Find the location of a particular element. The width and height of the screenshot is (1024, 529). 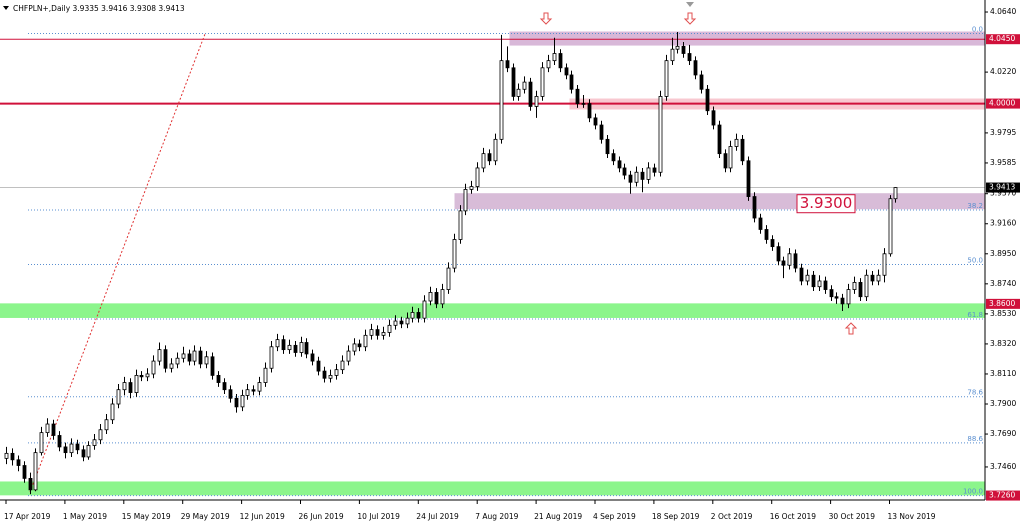

price-label: 4.0450 is located at coordinates (1002, 38).